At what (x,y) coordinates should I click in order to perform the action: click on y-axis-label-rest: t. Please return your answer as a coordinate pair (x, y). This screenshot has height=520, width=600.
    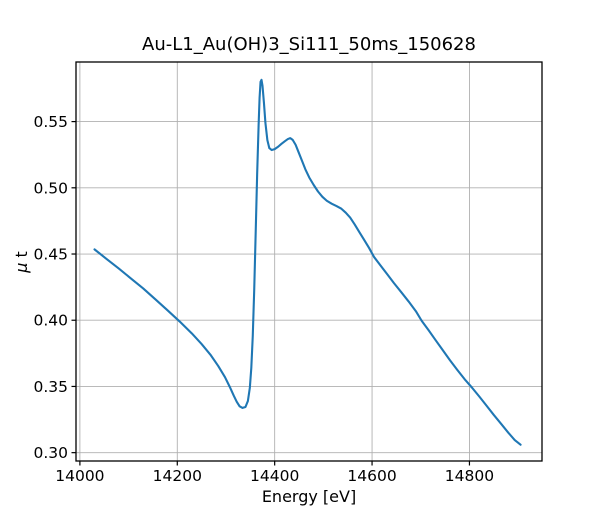
    Looking at the image, I should click on (21, 257).